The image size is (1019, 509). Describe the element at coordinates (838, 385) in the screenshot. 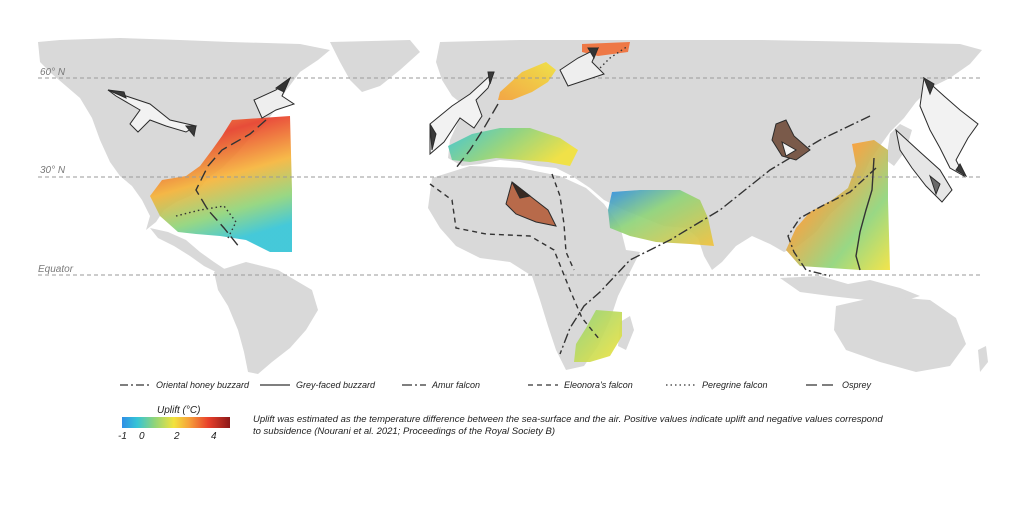

I see `legend-item-osprey: Osprey` at that location.